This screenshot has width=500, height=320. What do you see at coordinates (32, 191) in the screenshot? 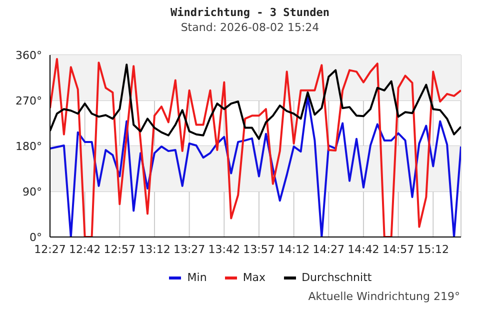
I see `y-tick-label: 90°` at bounding box center [32, 191].